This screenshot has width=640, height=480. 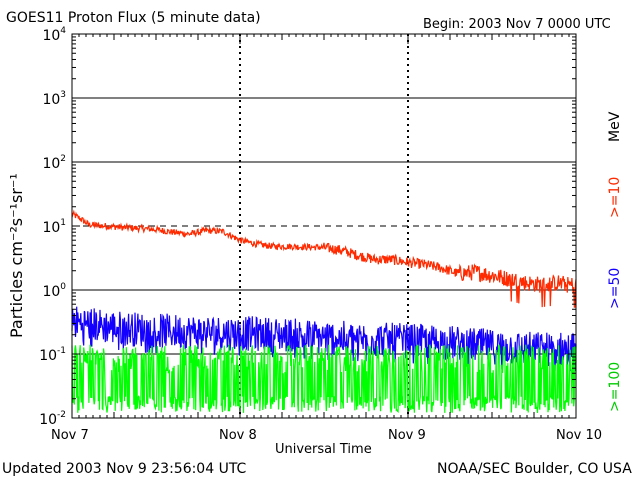 What do you see at coordinates (54, 99) in the screenshot?
I see `y-tick-label: 10³` at bounding box center [54, 99].